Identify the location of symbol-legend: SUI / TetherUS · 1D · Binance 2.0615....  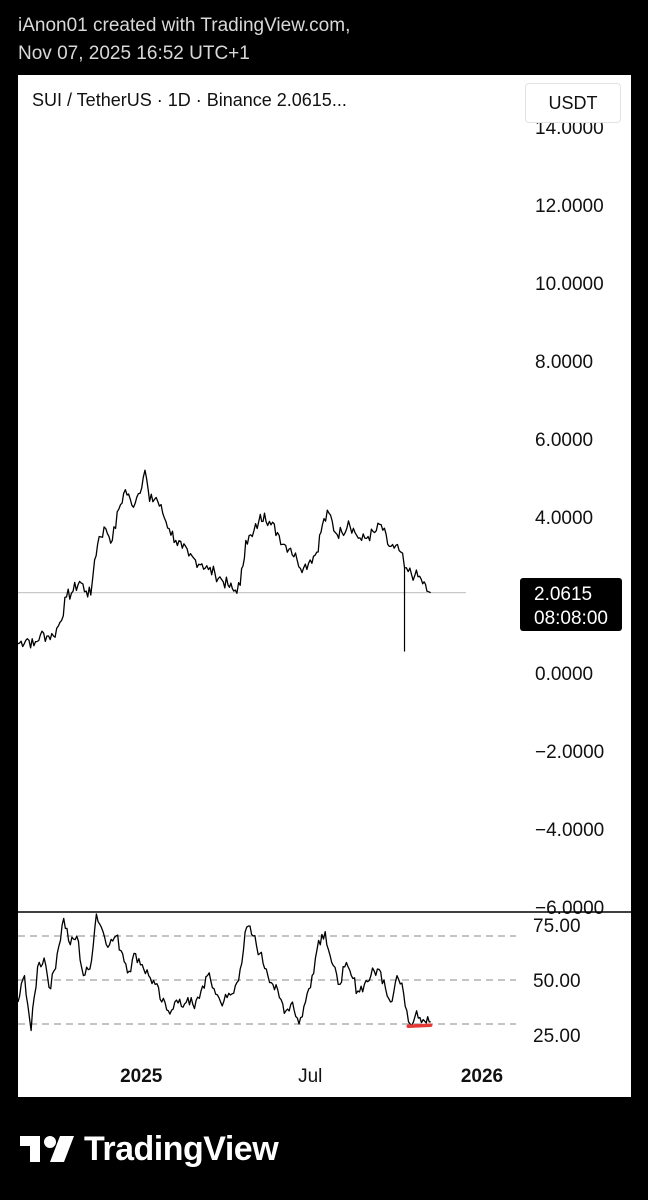
(189, 100).